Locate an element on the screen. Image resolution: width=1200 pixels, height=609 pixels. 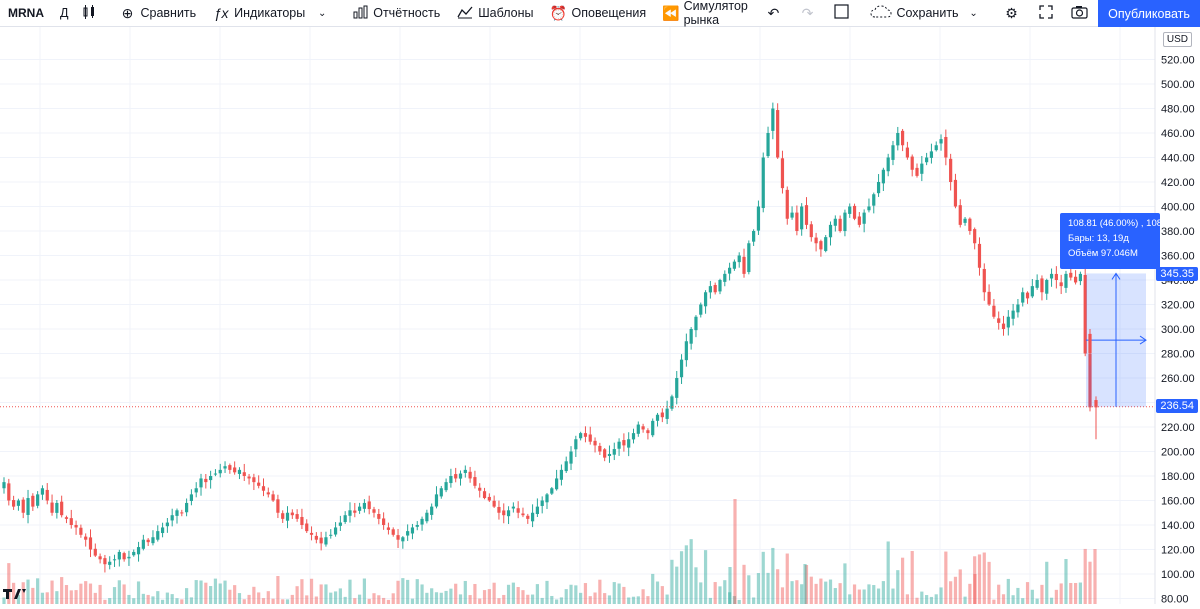
redo-button: ↷ is located at coordinates (809, 13).